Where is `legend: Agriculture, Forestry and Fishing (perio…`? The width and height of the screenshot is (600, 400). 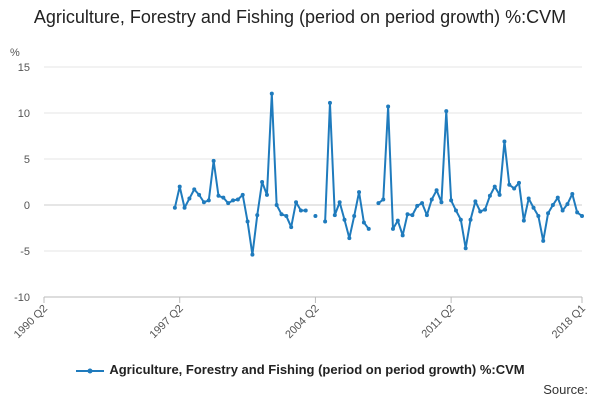
legend: Agriculture, Forestry and Fishing (perio… is located at coordinates (300, 369).